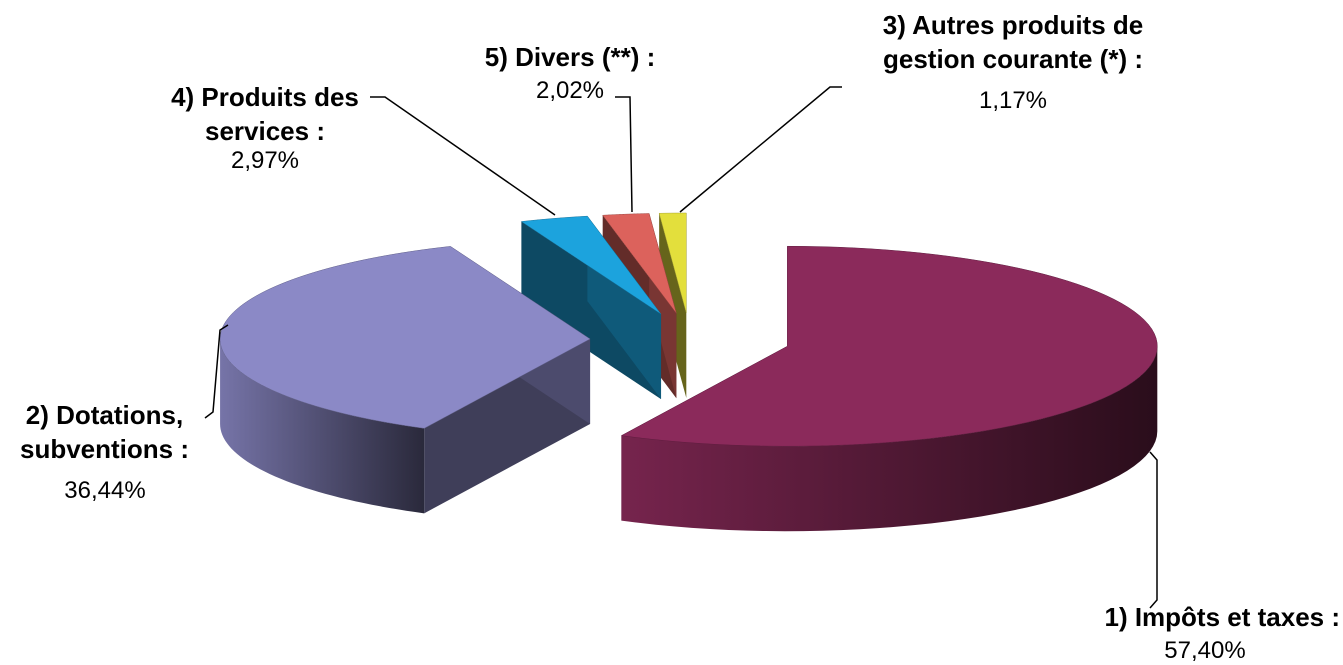 The image size is (1343, 665). What do you see at coordinates (265, 160) in the screenshot?
I see `value-label: 2,97%` at bounding box center [265, 160].